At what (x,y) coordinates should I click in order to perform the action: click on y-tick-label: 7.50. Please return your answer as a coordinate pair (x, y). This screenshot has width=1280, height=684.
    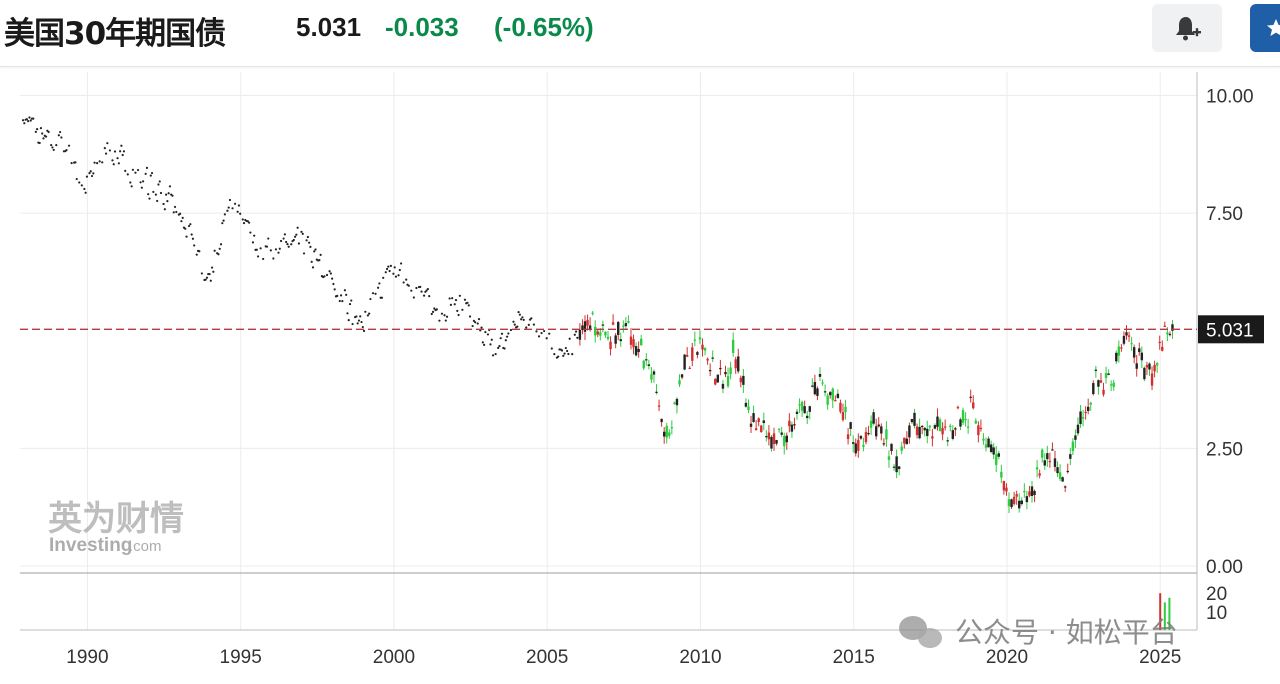
    Looking at the image, I should click on (1224, 214).